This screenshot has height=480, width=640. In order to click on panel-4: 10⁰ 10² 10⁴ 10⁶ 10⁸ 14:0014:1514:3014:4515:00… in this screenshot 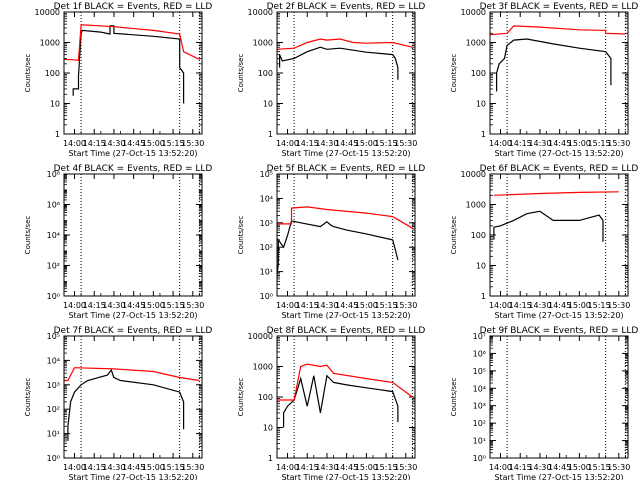, I will do `click(118, 242)`.